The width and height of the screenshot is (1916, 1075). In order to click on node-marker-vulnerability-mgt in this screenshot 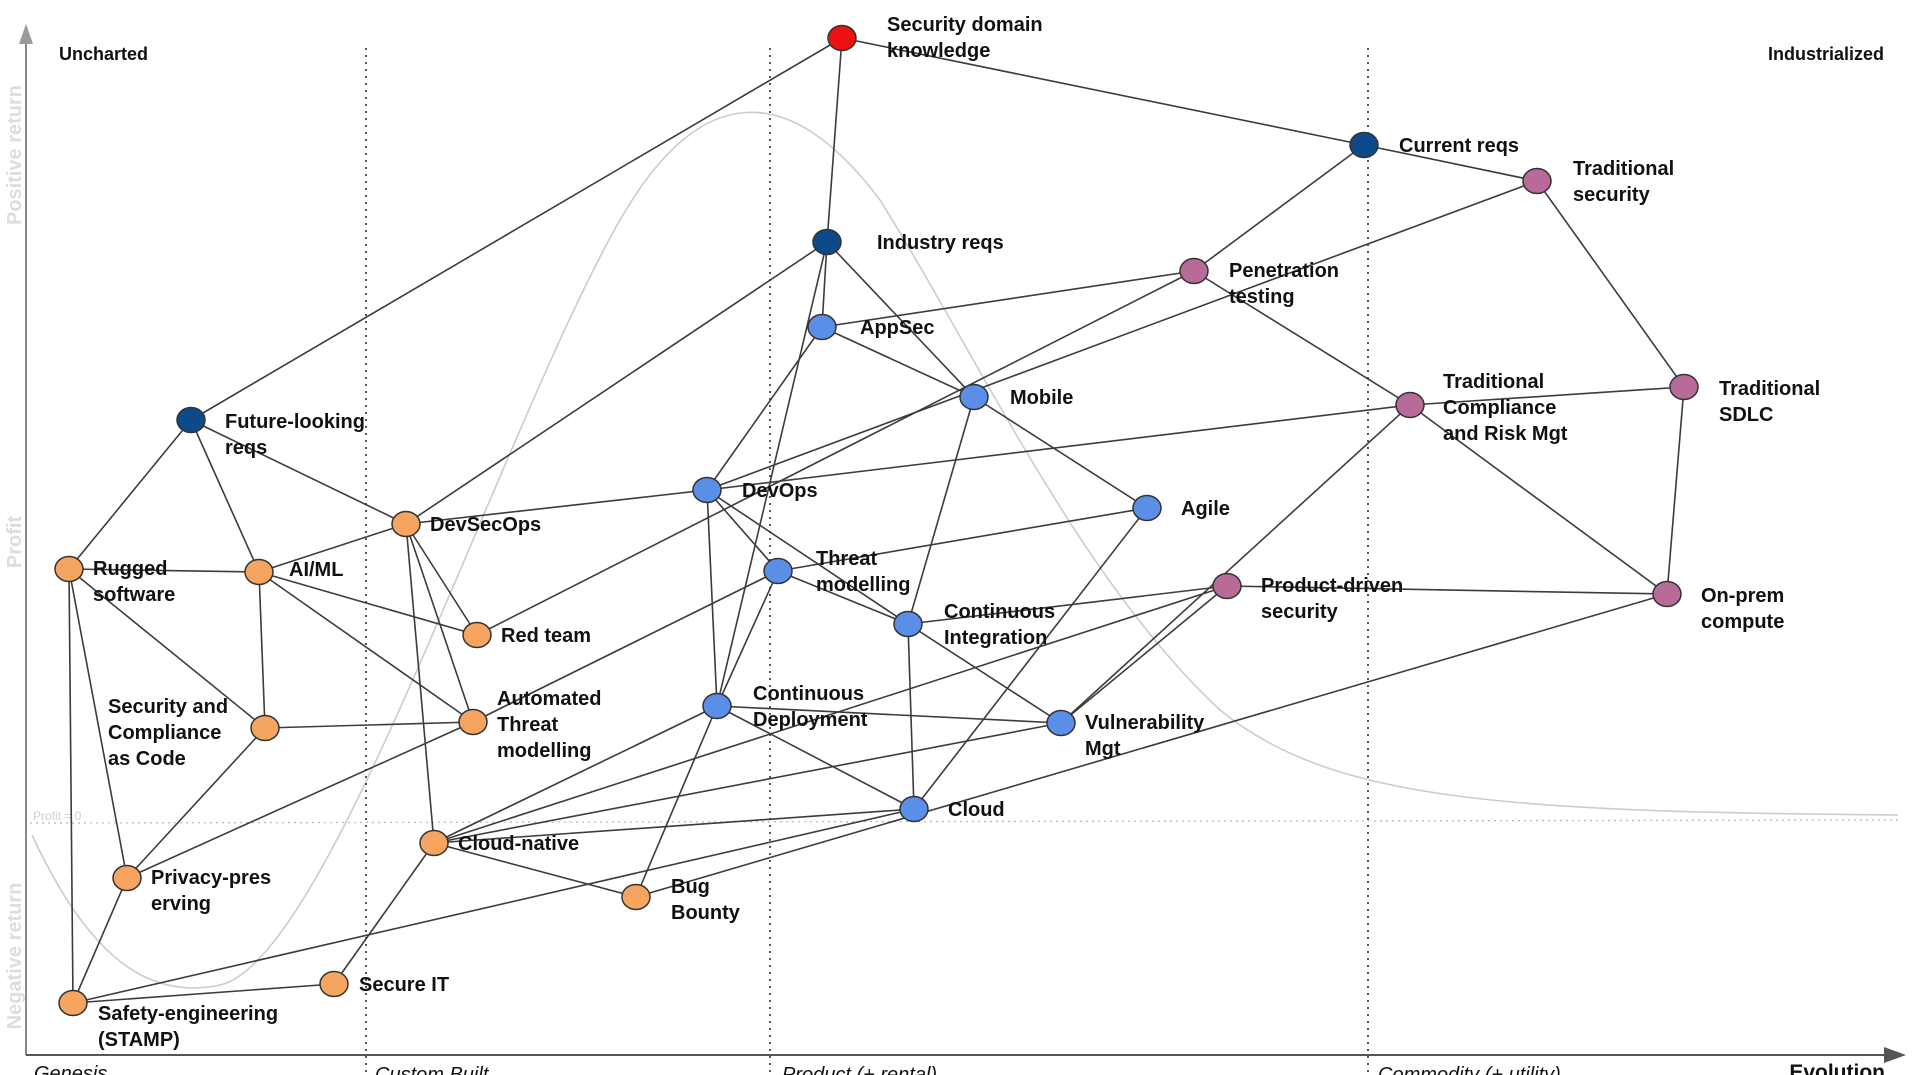, I will do `click(1061, 723)`.